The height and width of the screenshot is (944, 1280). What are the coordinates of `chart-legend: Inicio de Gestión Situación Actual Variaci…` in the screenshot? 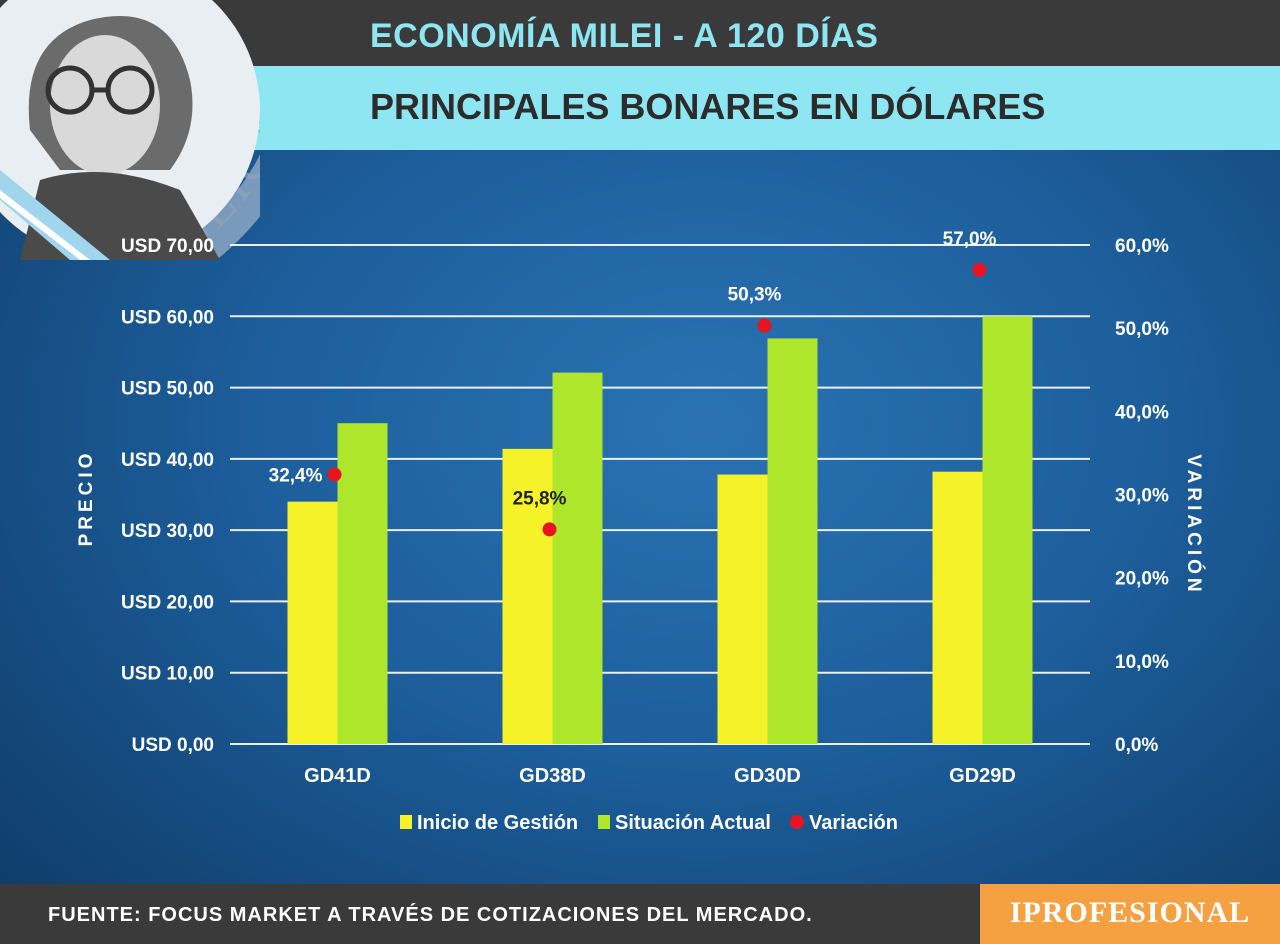 It's located at (649, 823).